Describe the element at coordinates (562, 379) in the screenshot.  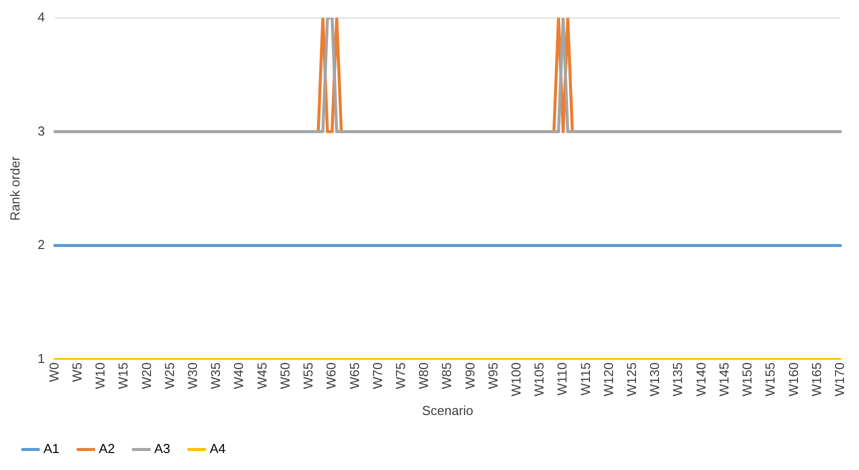
I see `x-tick-label: W110` at that location.